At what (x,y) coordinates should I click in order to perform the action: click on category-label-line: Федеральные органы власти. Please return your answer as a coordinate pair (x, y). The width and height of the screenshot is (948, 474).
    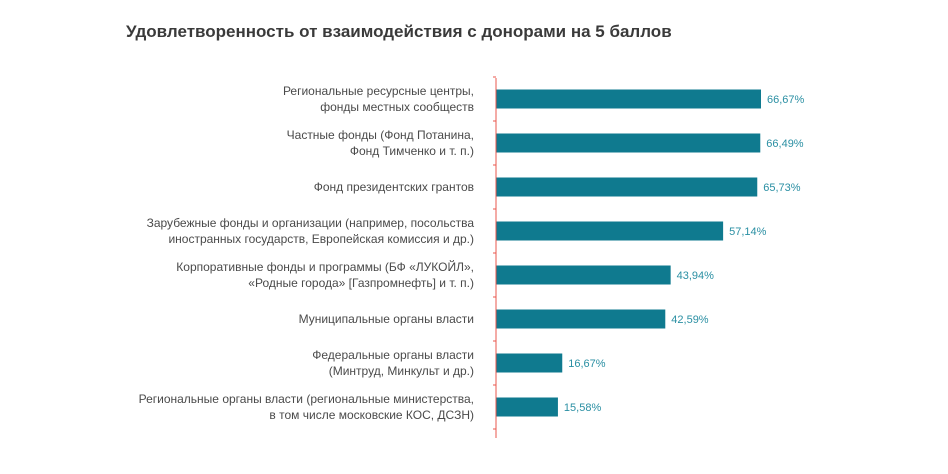
    Looking at the image, I should click on (393, 355).